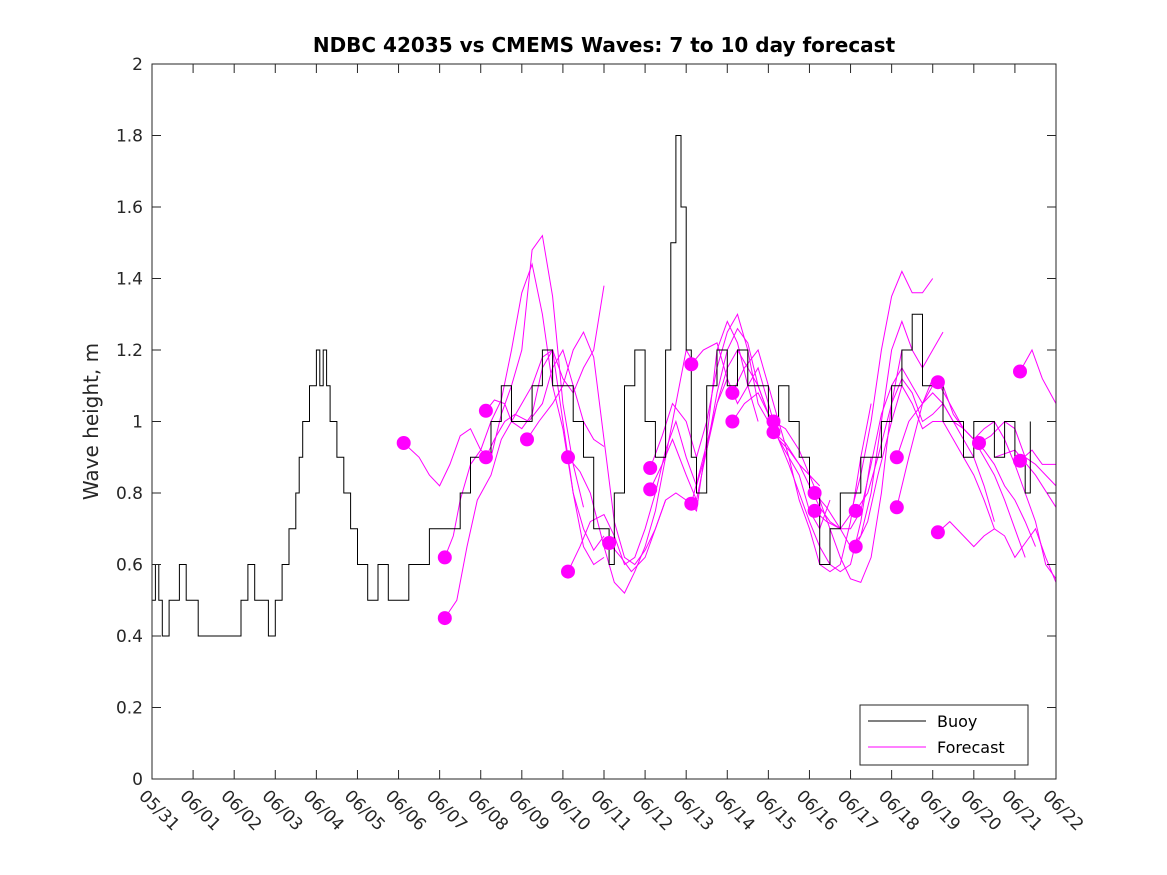 The height and width of the screenshot is (875, 1167). I want to click on y-tick-label: 1.6, so click(129, 208).